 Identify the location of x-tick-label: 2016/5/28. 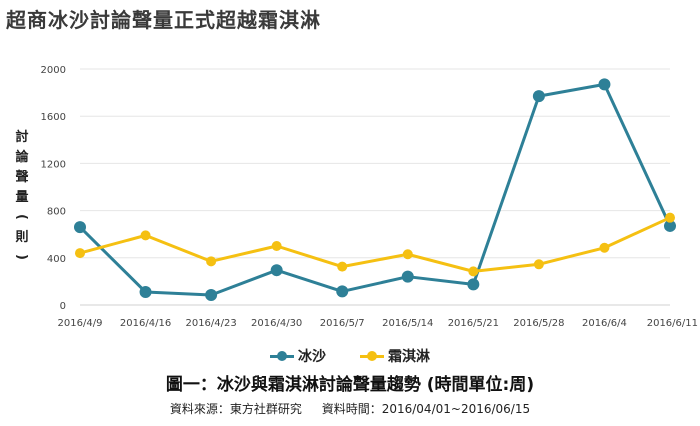
(538, 323).